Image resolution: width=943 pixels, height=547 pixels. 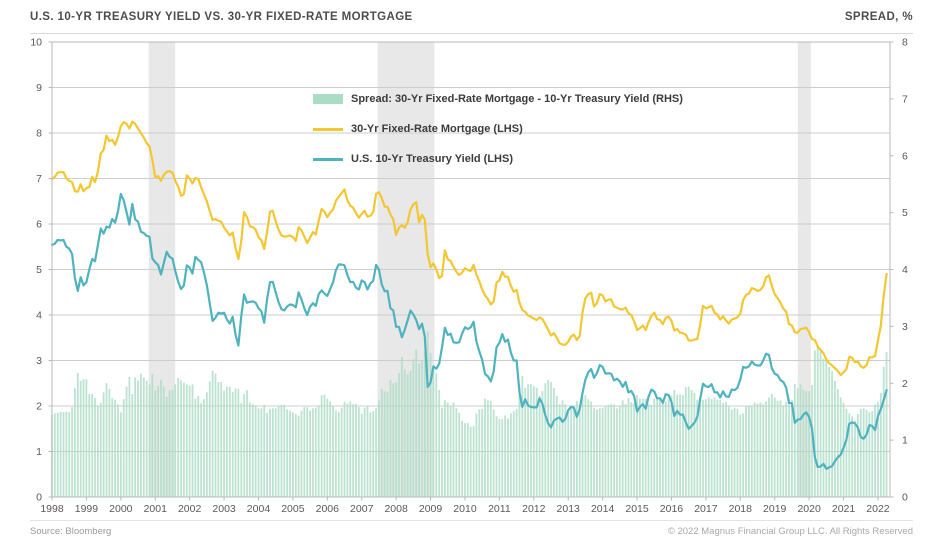 What do you see at coordinates (741, 509) in the screenshot?
I see `svg-text: 2018` at bounding box center [741, 509].